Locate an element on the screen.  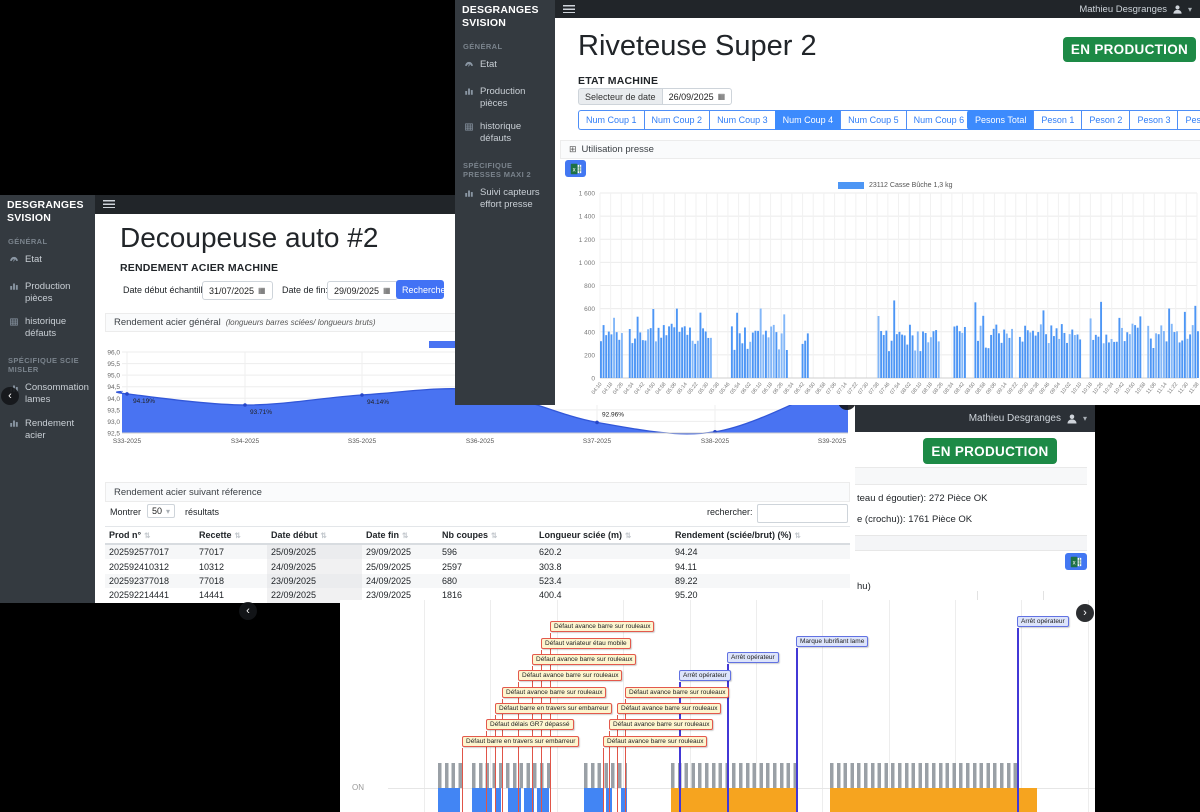
table-cell: 77017 is located at coordinates (231, 552).